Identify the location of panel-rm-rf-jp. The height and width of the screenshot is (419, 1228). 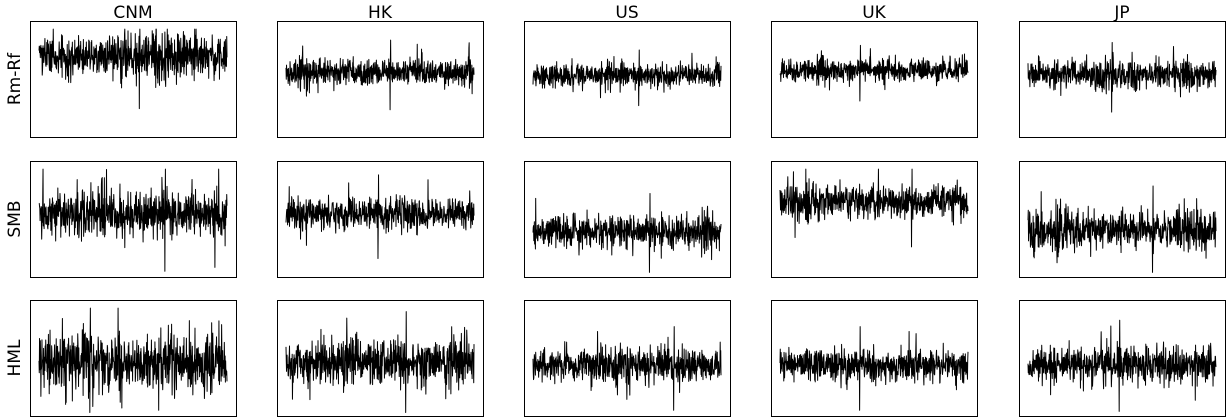
(1122, 79).